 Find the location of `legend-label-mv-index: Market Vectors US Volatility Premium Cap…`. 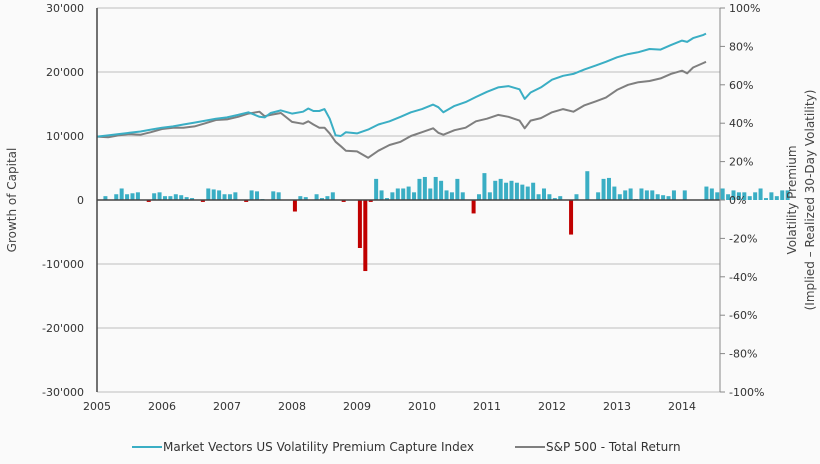

legend-label-mv-index: Market Vectors US Volatility Premium Cap… is located at coordinates (318, 447).